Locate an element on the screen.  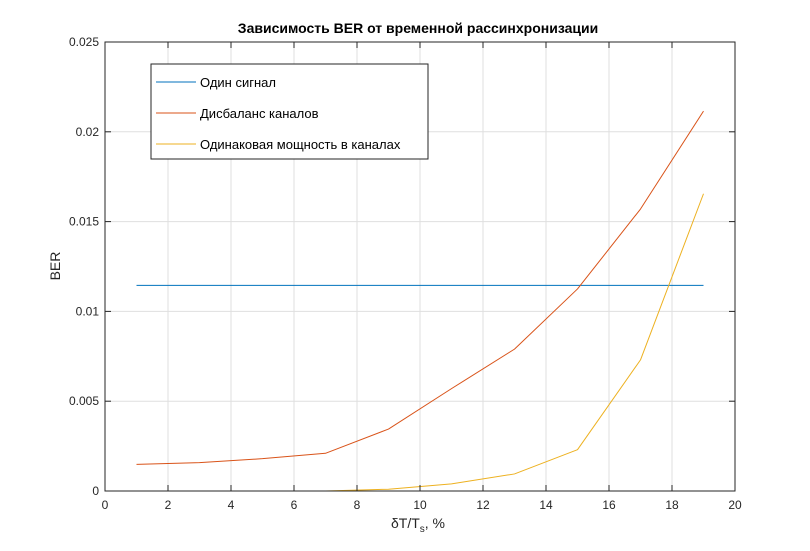
y-tick-label: 0.015 is located at coordinates (84, 222).